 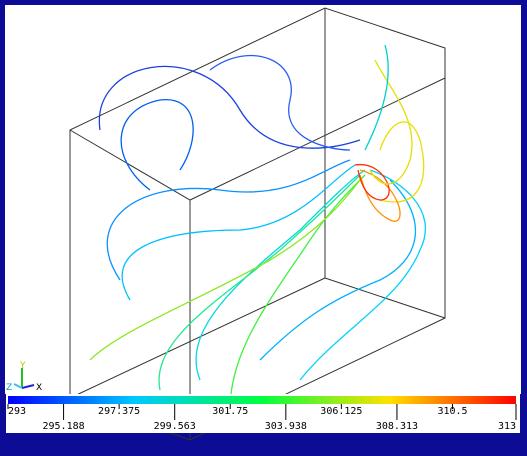 I want to click on tick-label: 299.563, so click(x=175, y=426).